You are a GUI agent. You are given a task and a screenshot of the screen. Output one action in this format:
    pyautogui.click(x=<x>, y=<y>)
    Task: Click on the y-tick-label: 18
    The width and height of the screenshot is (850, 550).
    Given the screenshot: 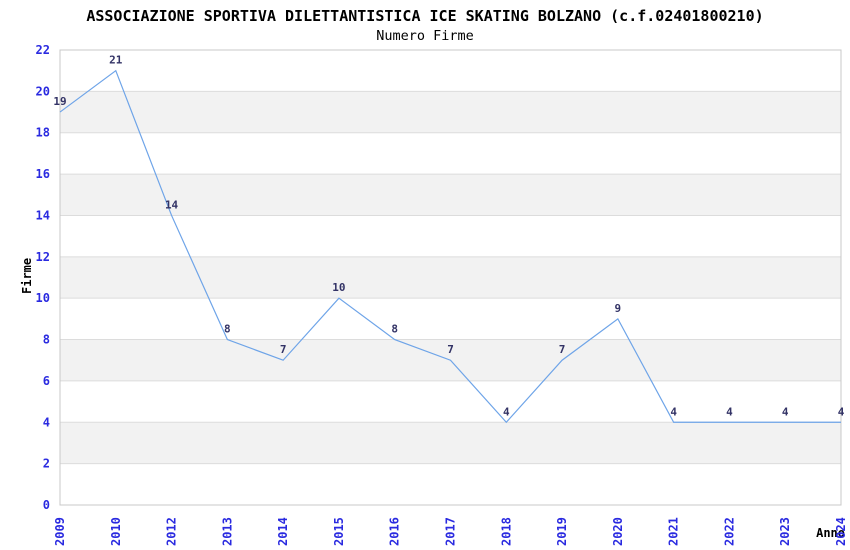 What is the action you would take?
    pyautogui.click(x=43, y=133)
    